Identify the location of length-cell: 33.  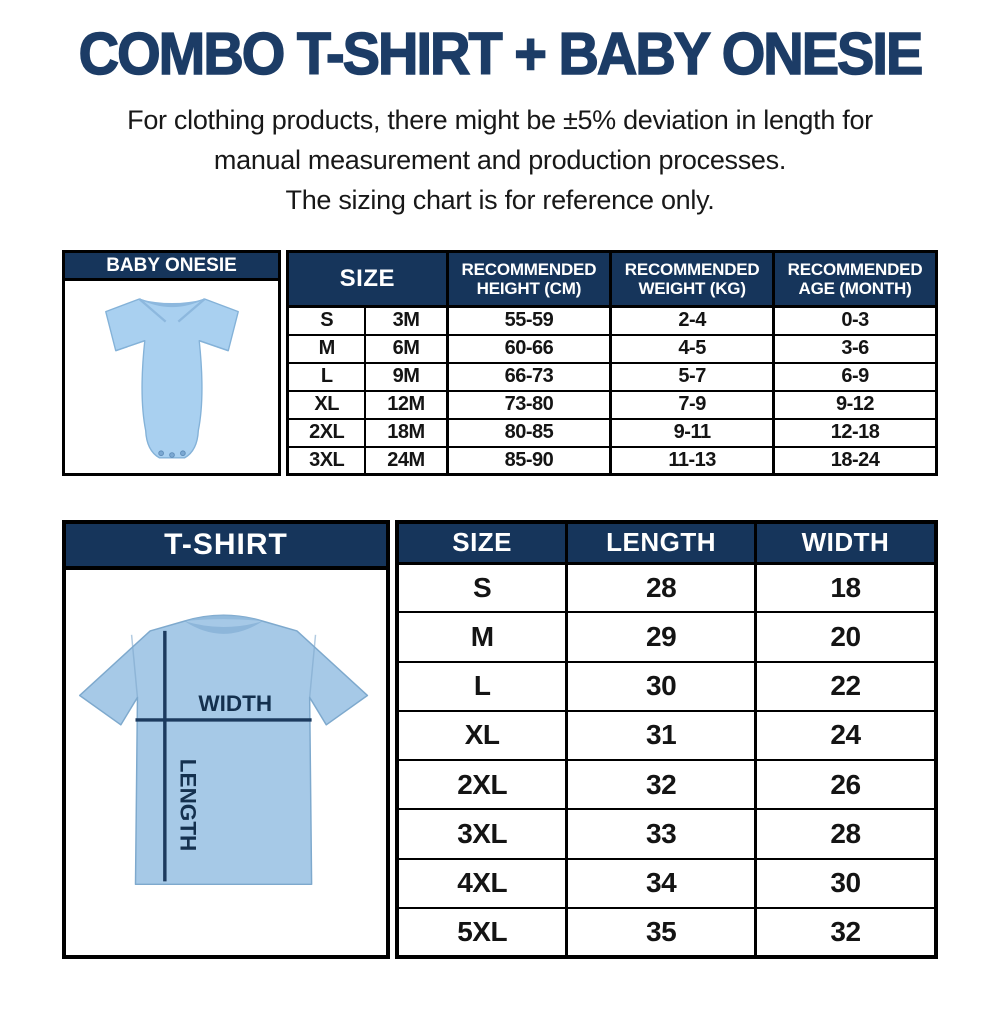
(661, 834).